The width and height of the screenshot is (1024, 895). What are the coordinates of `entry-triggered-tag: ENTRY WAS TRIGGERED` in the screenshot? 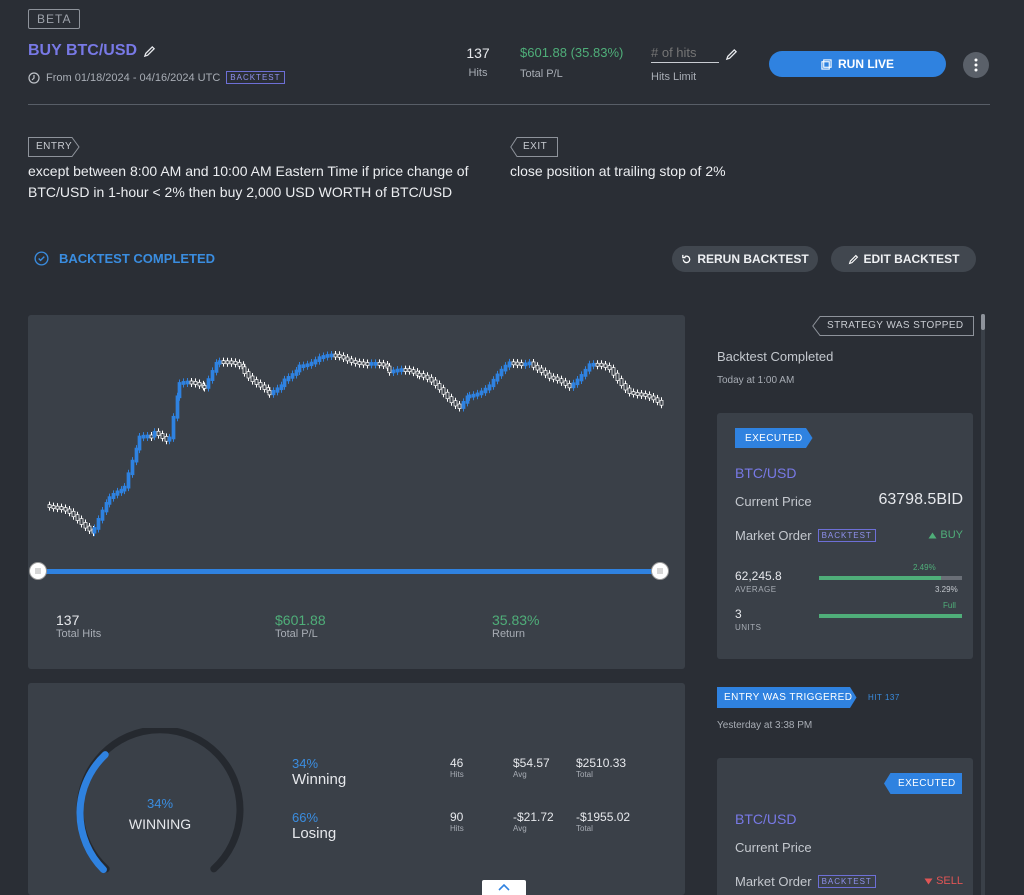 It's located at (788, 697).